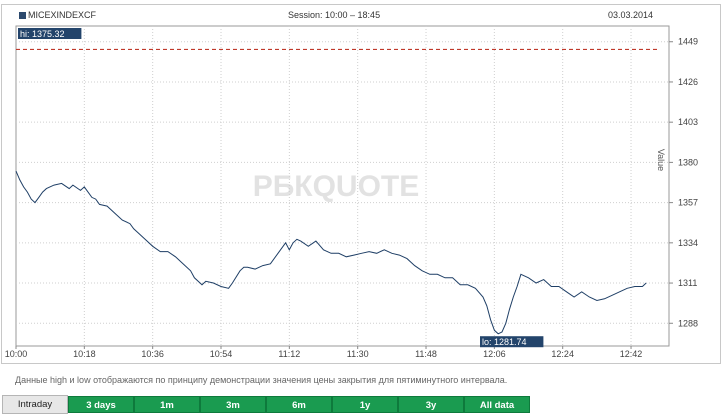  I want to click on x-tick-label: 11:30, so click(358, 354).